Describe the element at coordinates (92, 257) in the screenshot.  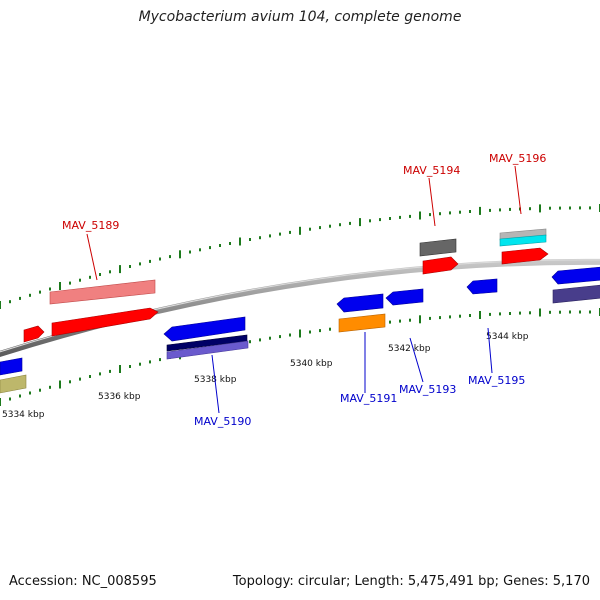
I see `leader-mav5189` at that location.